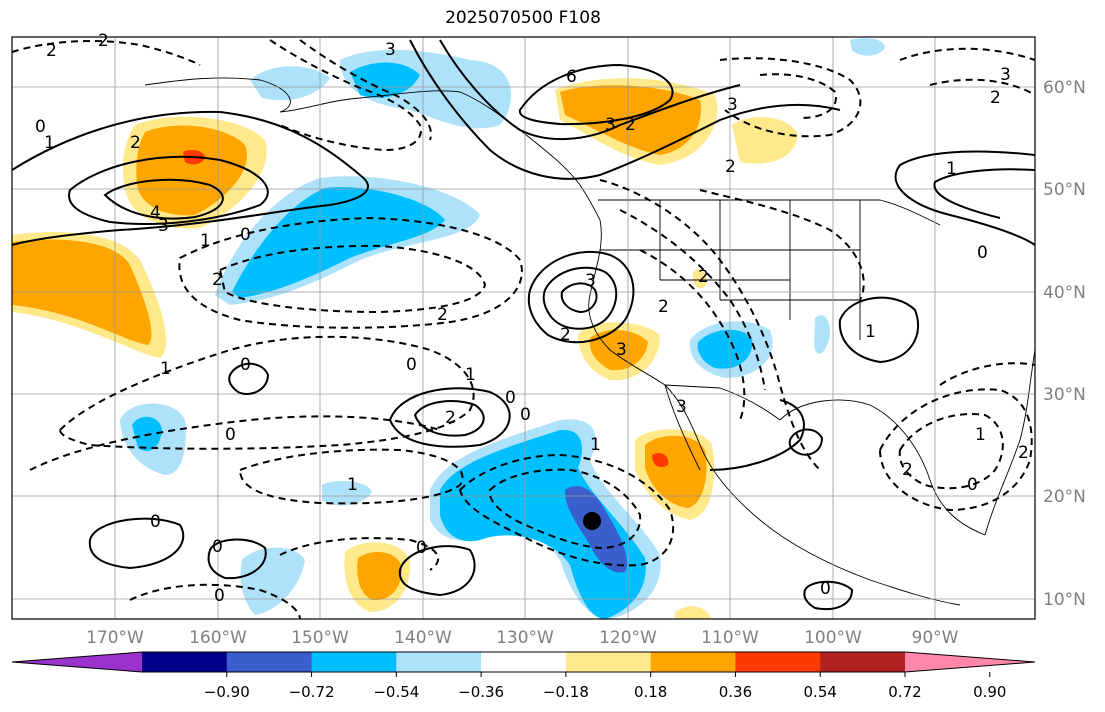  I want to click on lat-label: 30°N, so click(1064, 395).